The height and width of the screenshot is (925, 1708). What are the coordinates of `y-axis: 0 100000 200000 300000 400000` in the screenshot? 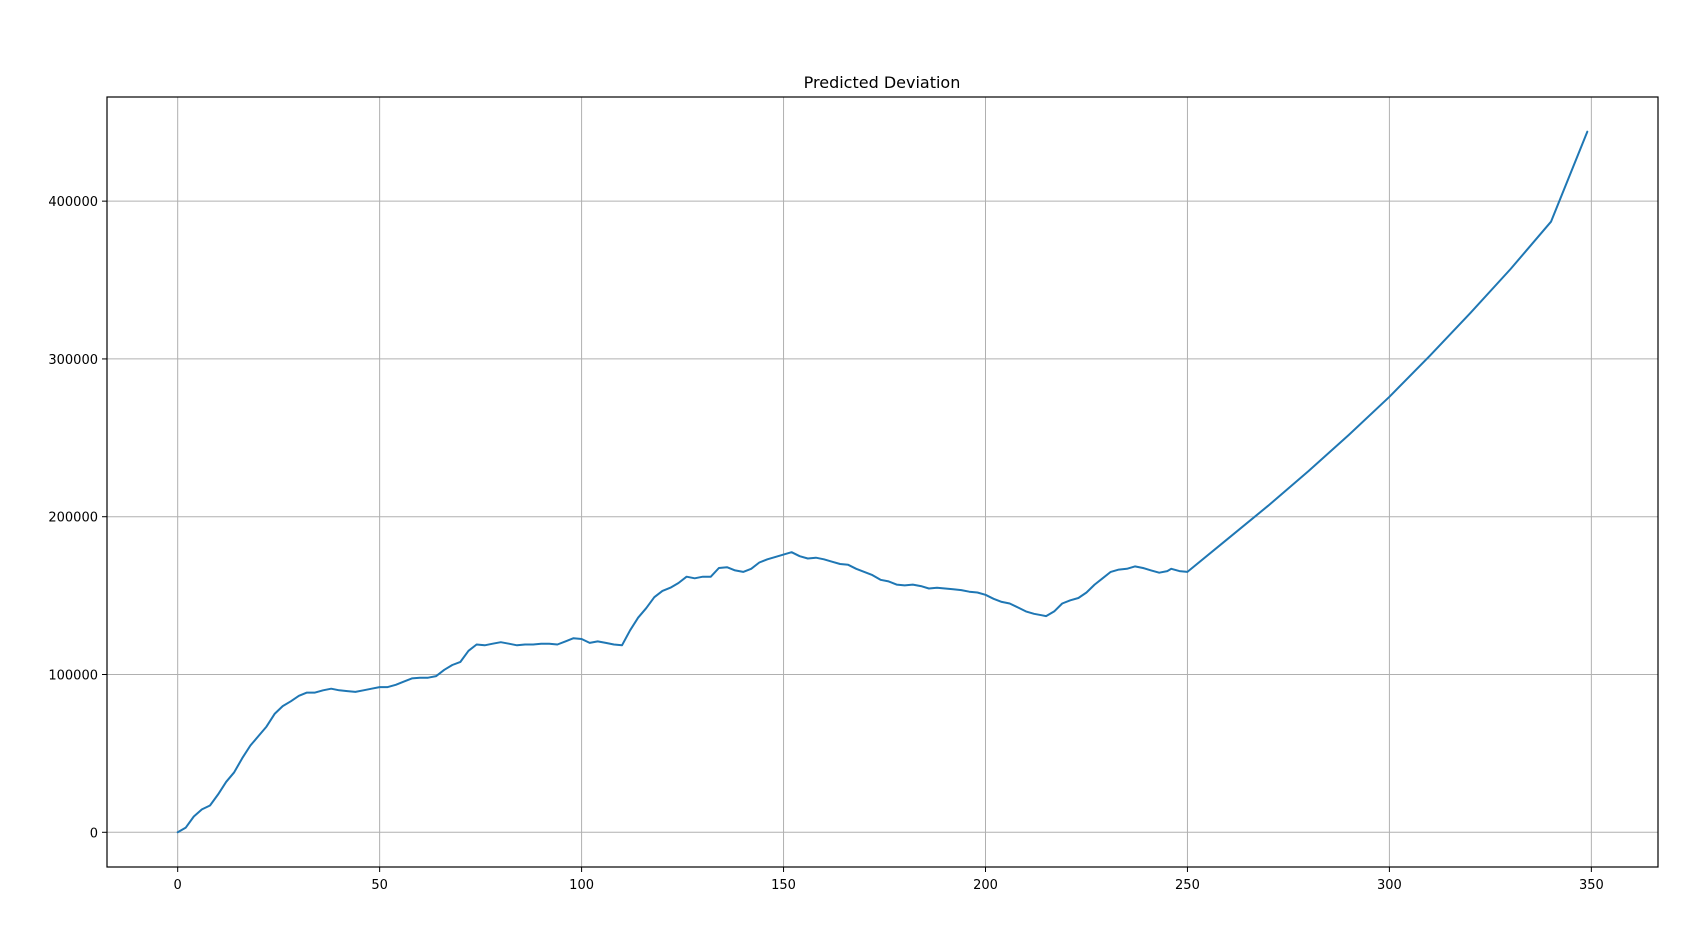 It's located at (77, 518).